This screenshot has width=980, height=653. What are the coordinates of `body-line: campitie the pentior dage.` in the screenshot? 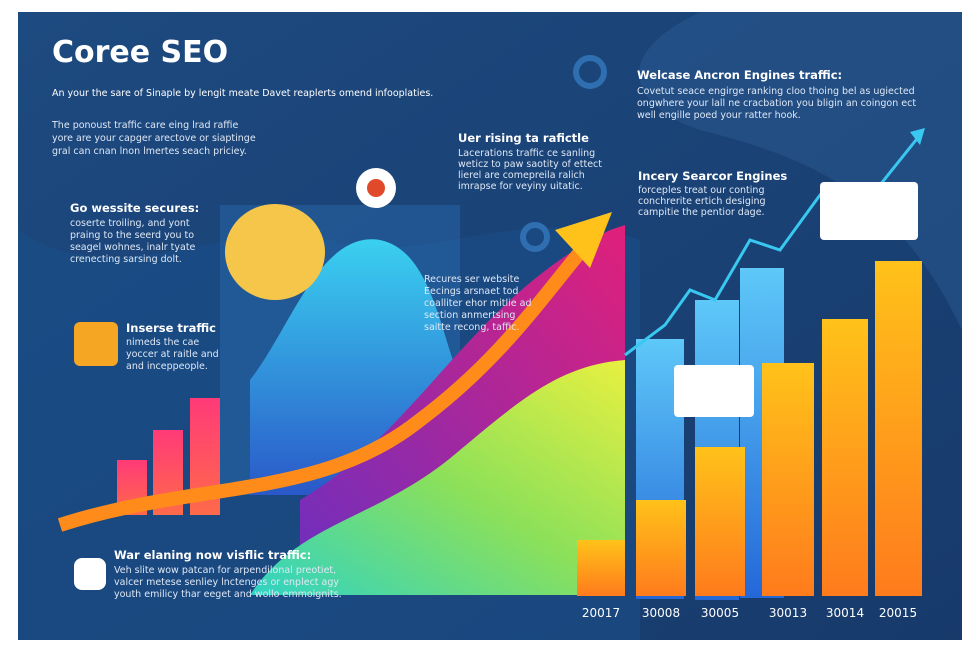 It's located at (701, 212).